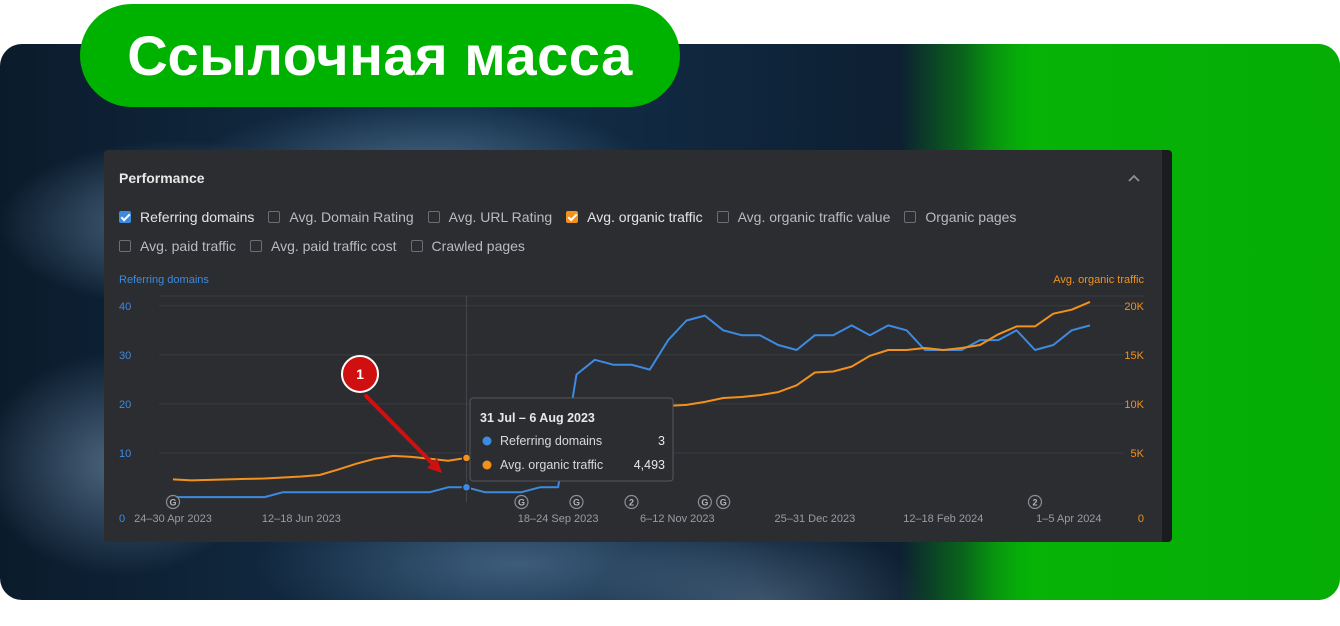 The height and width of the screenshot is (626, 1340). I want to click on annotation-arrow: 1, so click(391, 414).